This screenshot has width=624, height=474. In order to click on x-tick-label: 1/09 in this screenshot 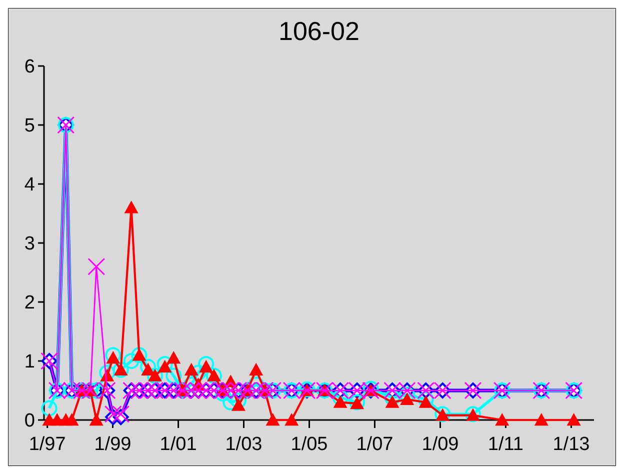, I will do `click(440, 444)`.